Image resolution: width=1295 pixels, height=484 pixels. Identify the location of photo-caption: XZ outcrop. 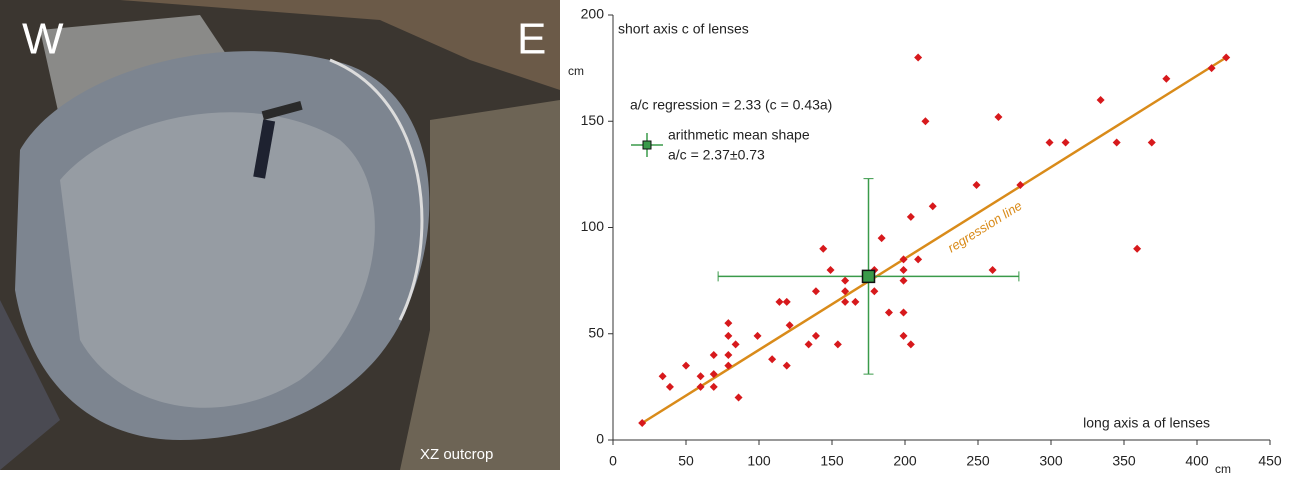
(456, 454).